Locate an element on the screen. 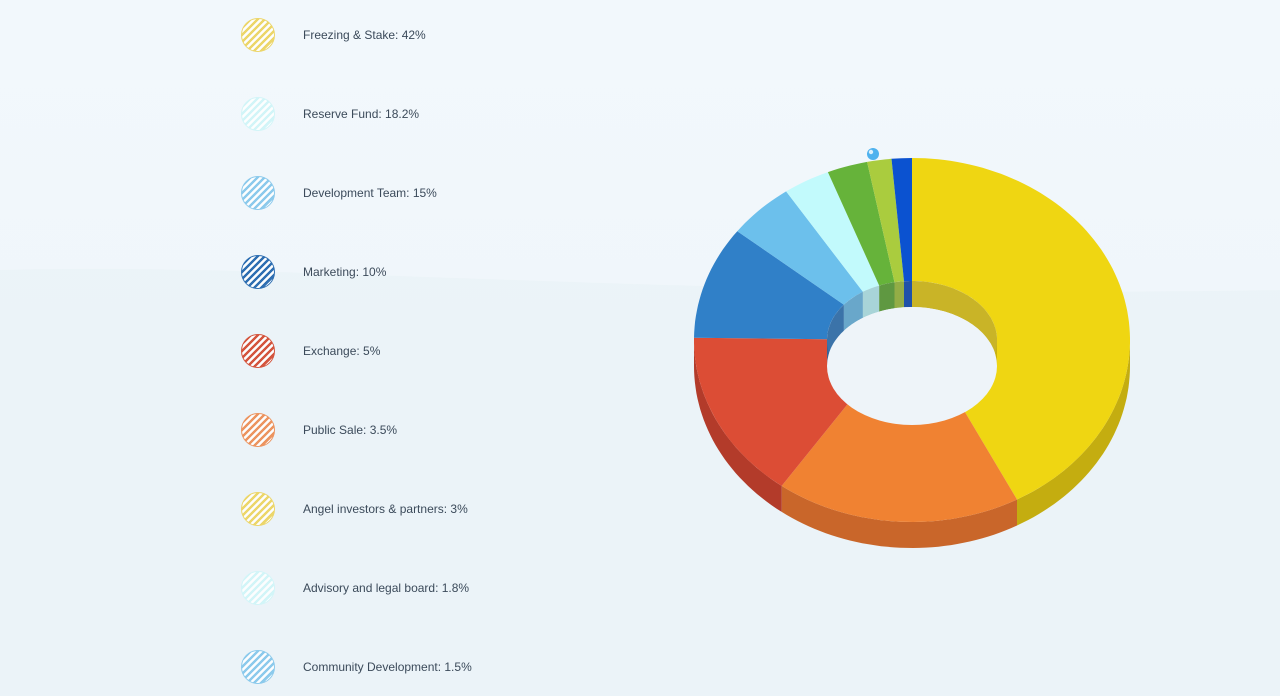  legend-item: Public Sale: 3.5% is located at coordinates (319, 430).